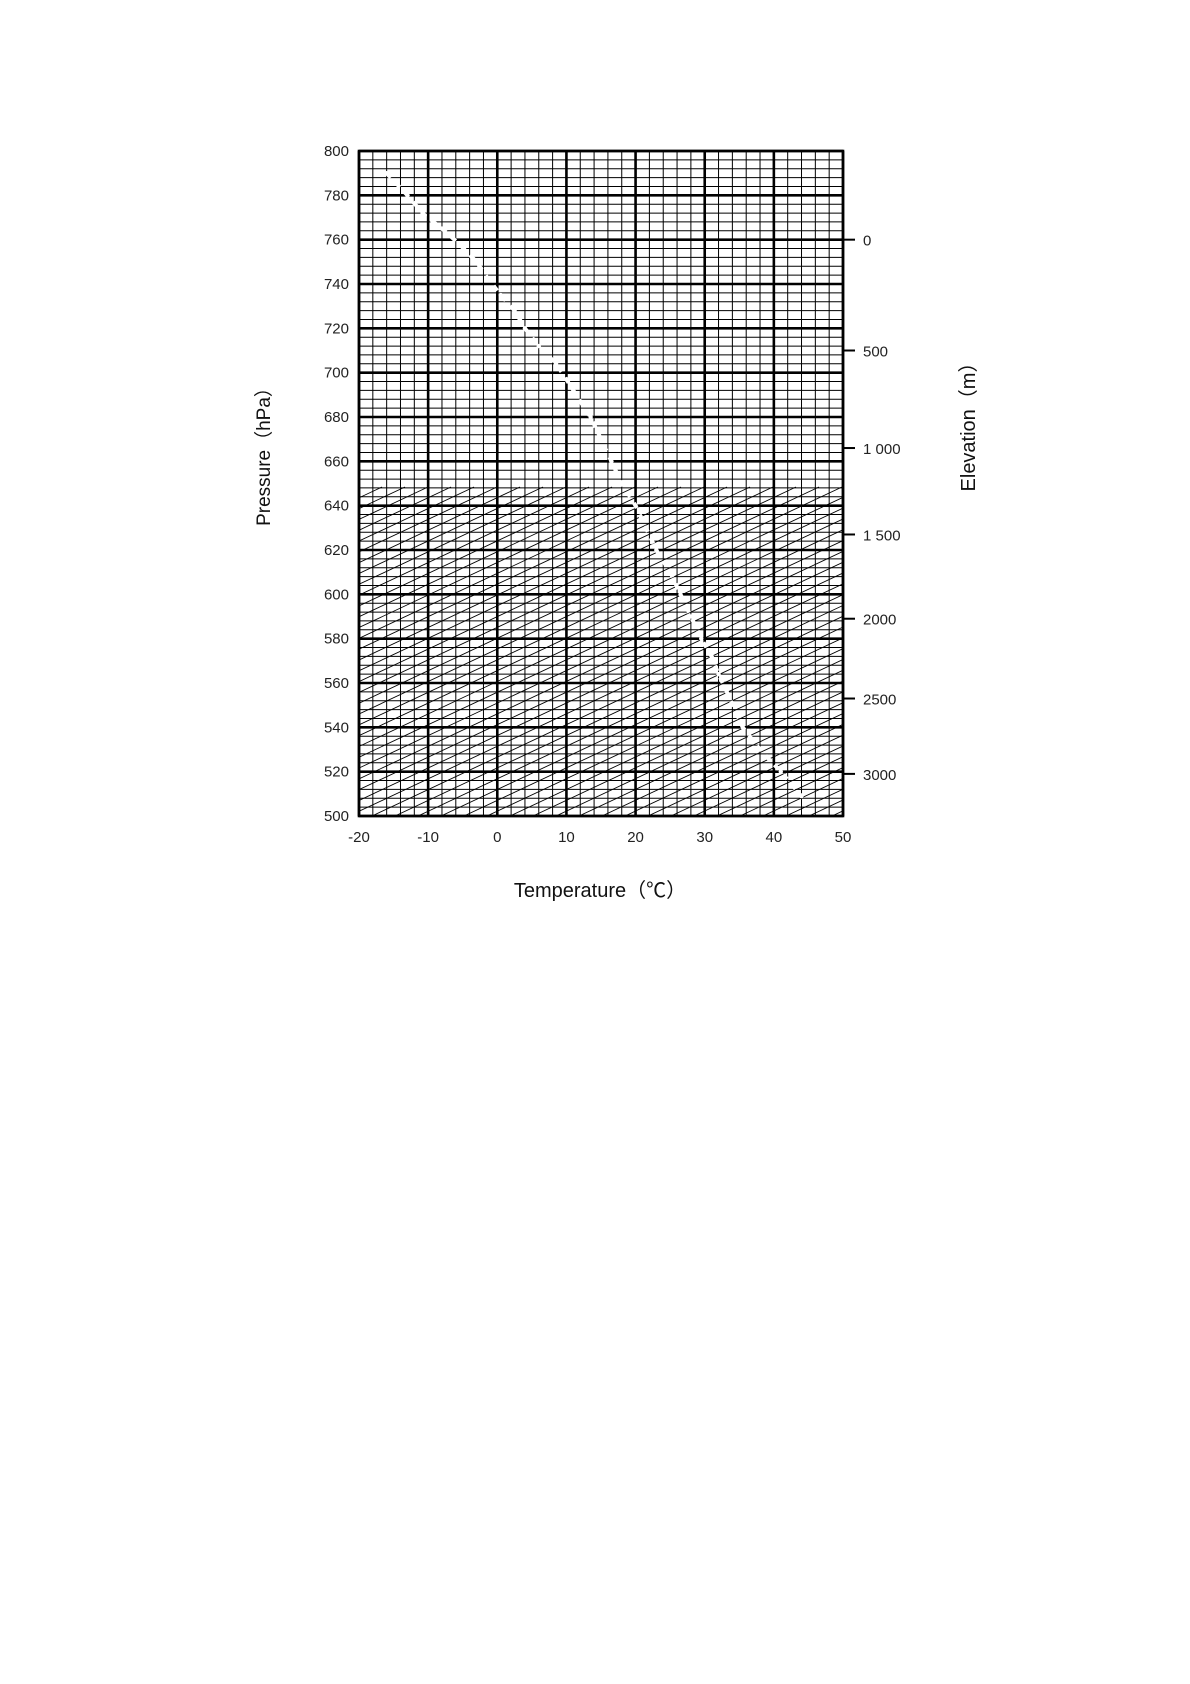 The image size is (1190, 1684). I want to click on elevation-tick-label: 3000, so click(879, 775).